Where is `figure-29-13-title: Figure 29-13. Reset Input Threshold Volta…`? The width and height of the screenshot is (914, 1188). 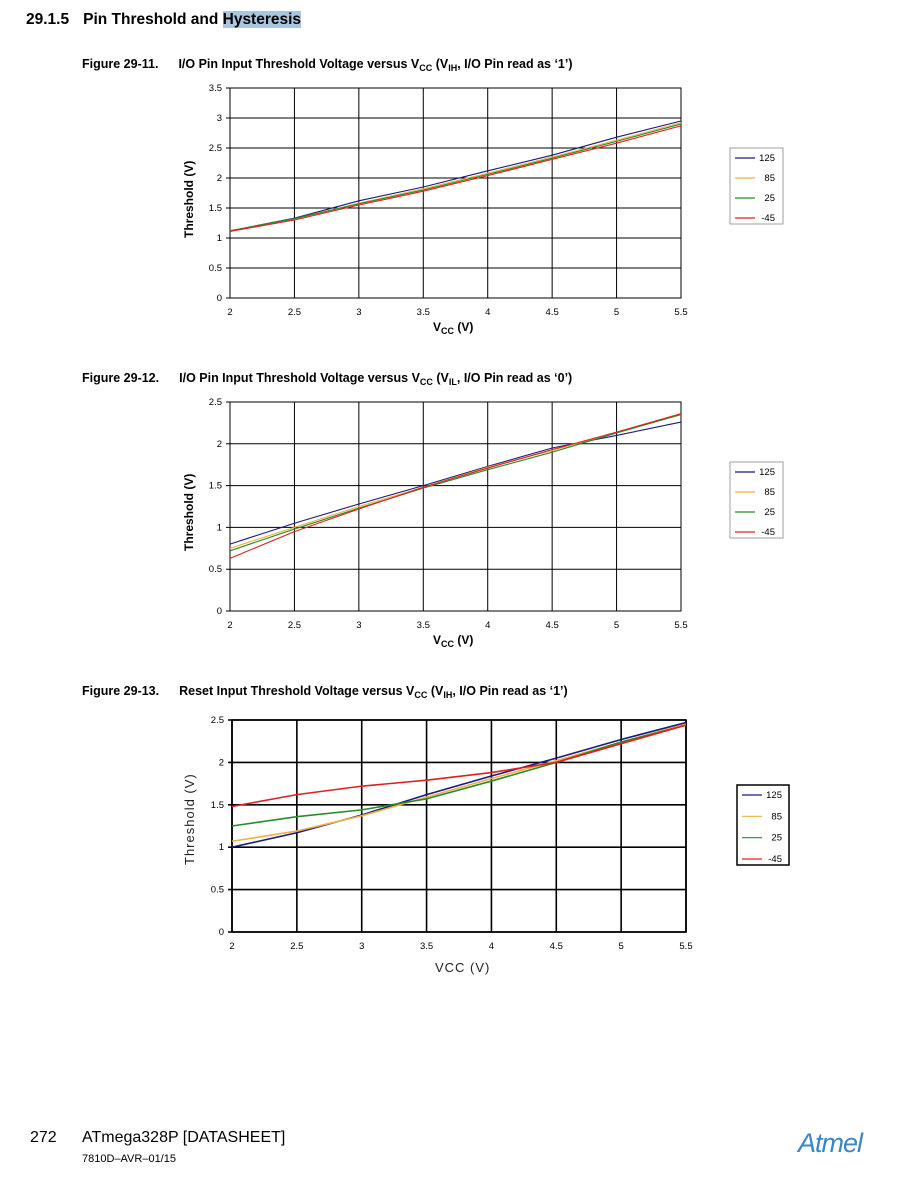 figure-29-13-title: Figure 29-13. Reset Input Threshold Volta… is located at coordinates (325, 692).